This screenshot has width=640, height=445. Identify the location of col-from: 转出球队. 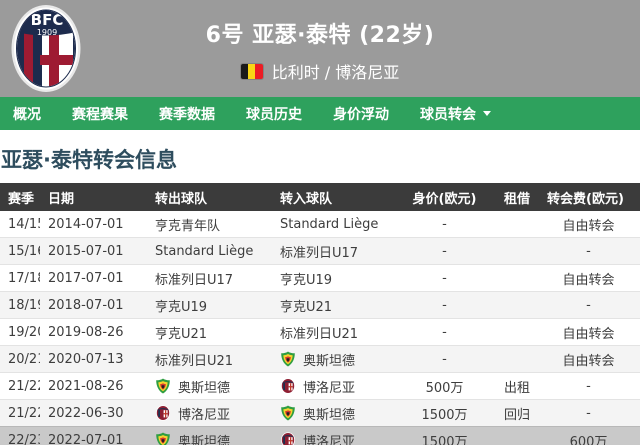
(209, 197).